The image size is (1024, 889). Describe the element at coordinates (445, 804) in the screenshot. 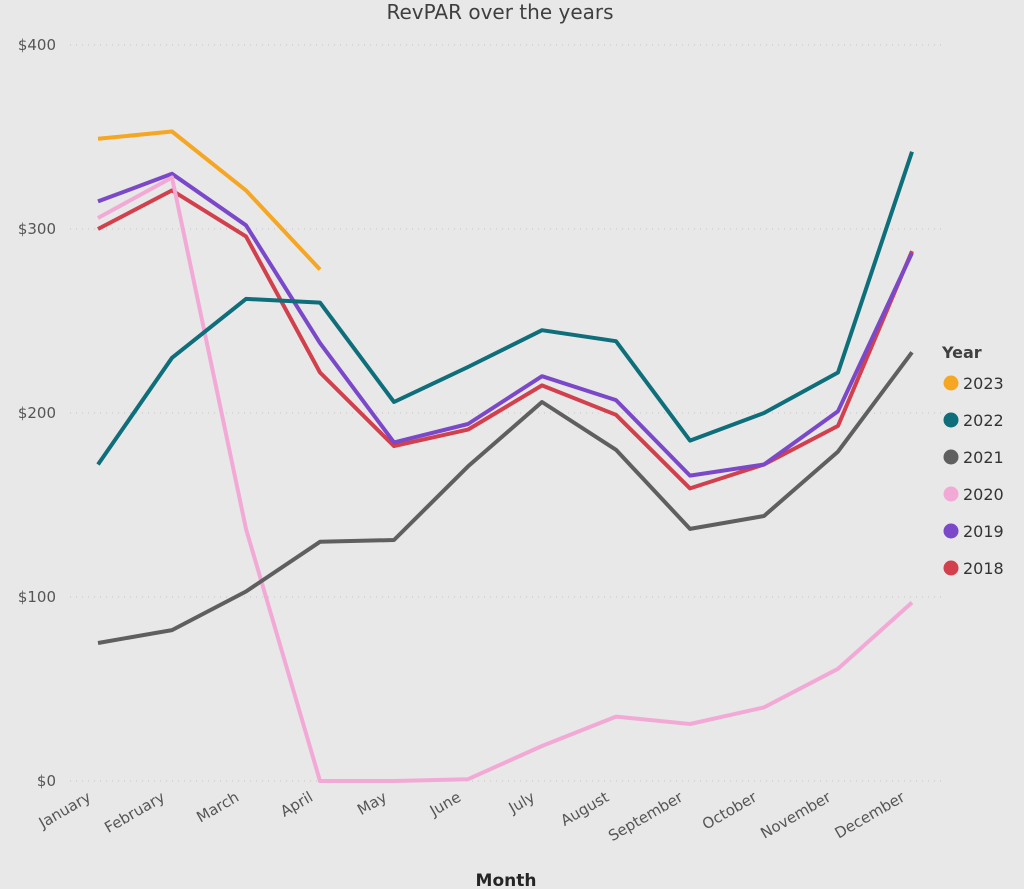

I see `x-tick-label: June` at that location.